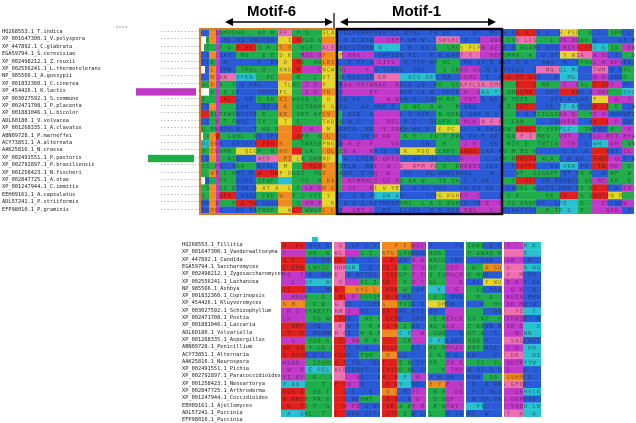 The width and height of the screenshot is (636, 423). I want to click on residue-letter-bottom: Y, so click(414, 407).